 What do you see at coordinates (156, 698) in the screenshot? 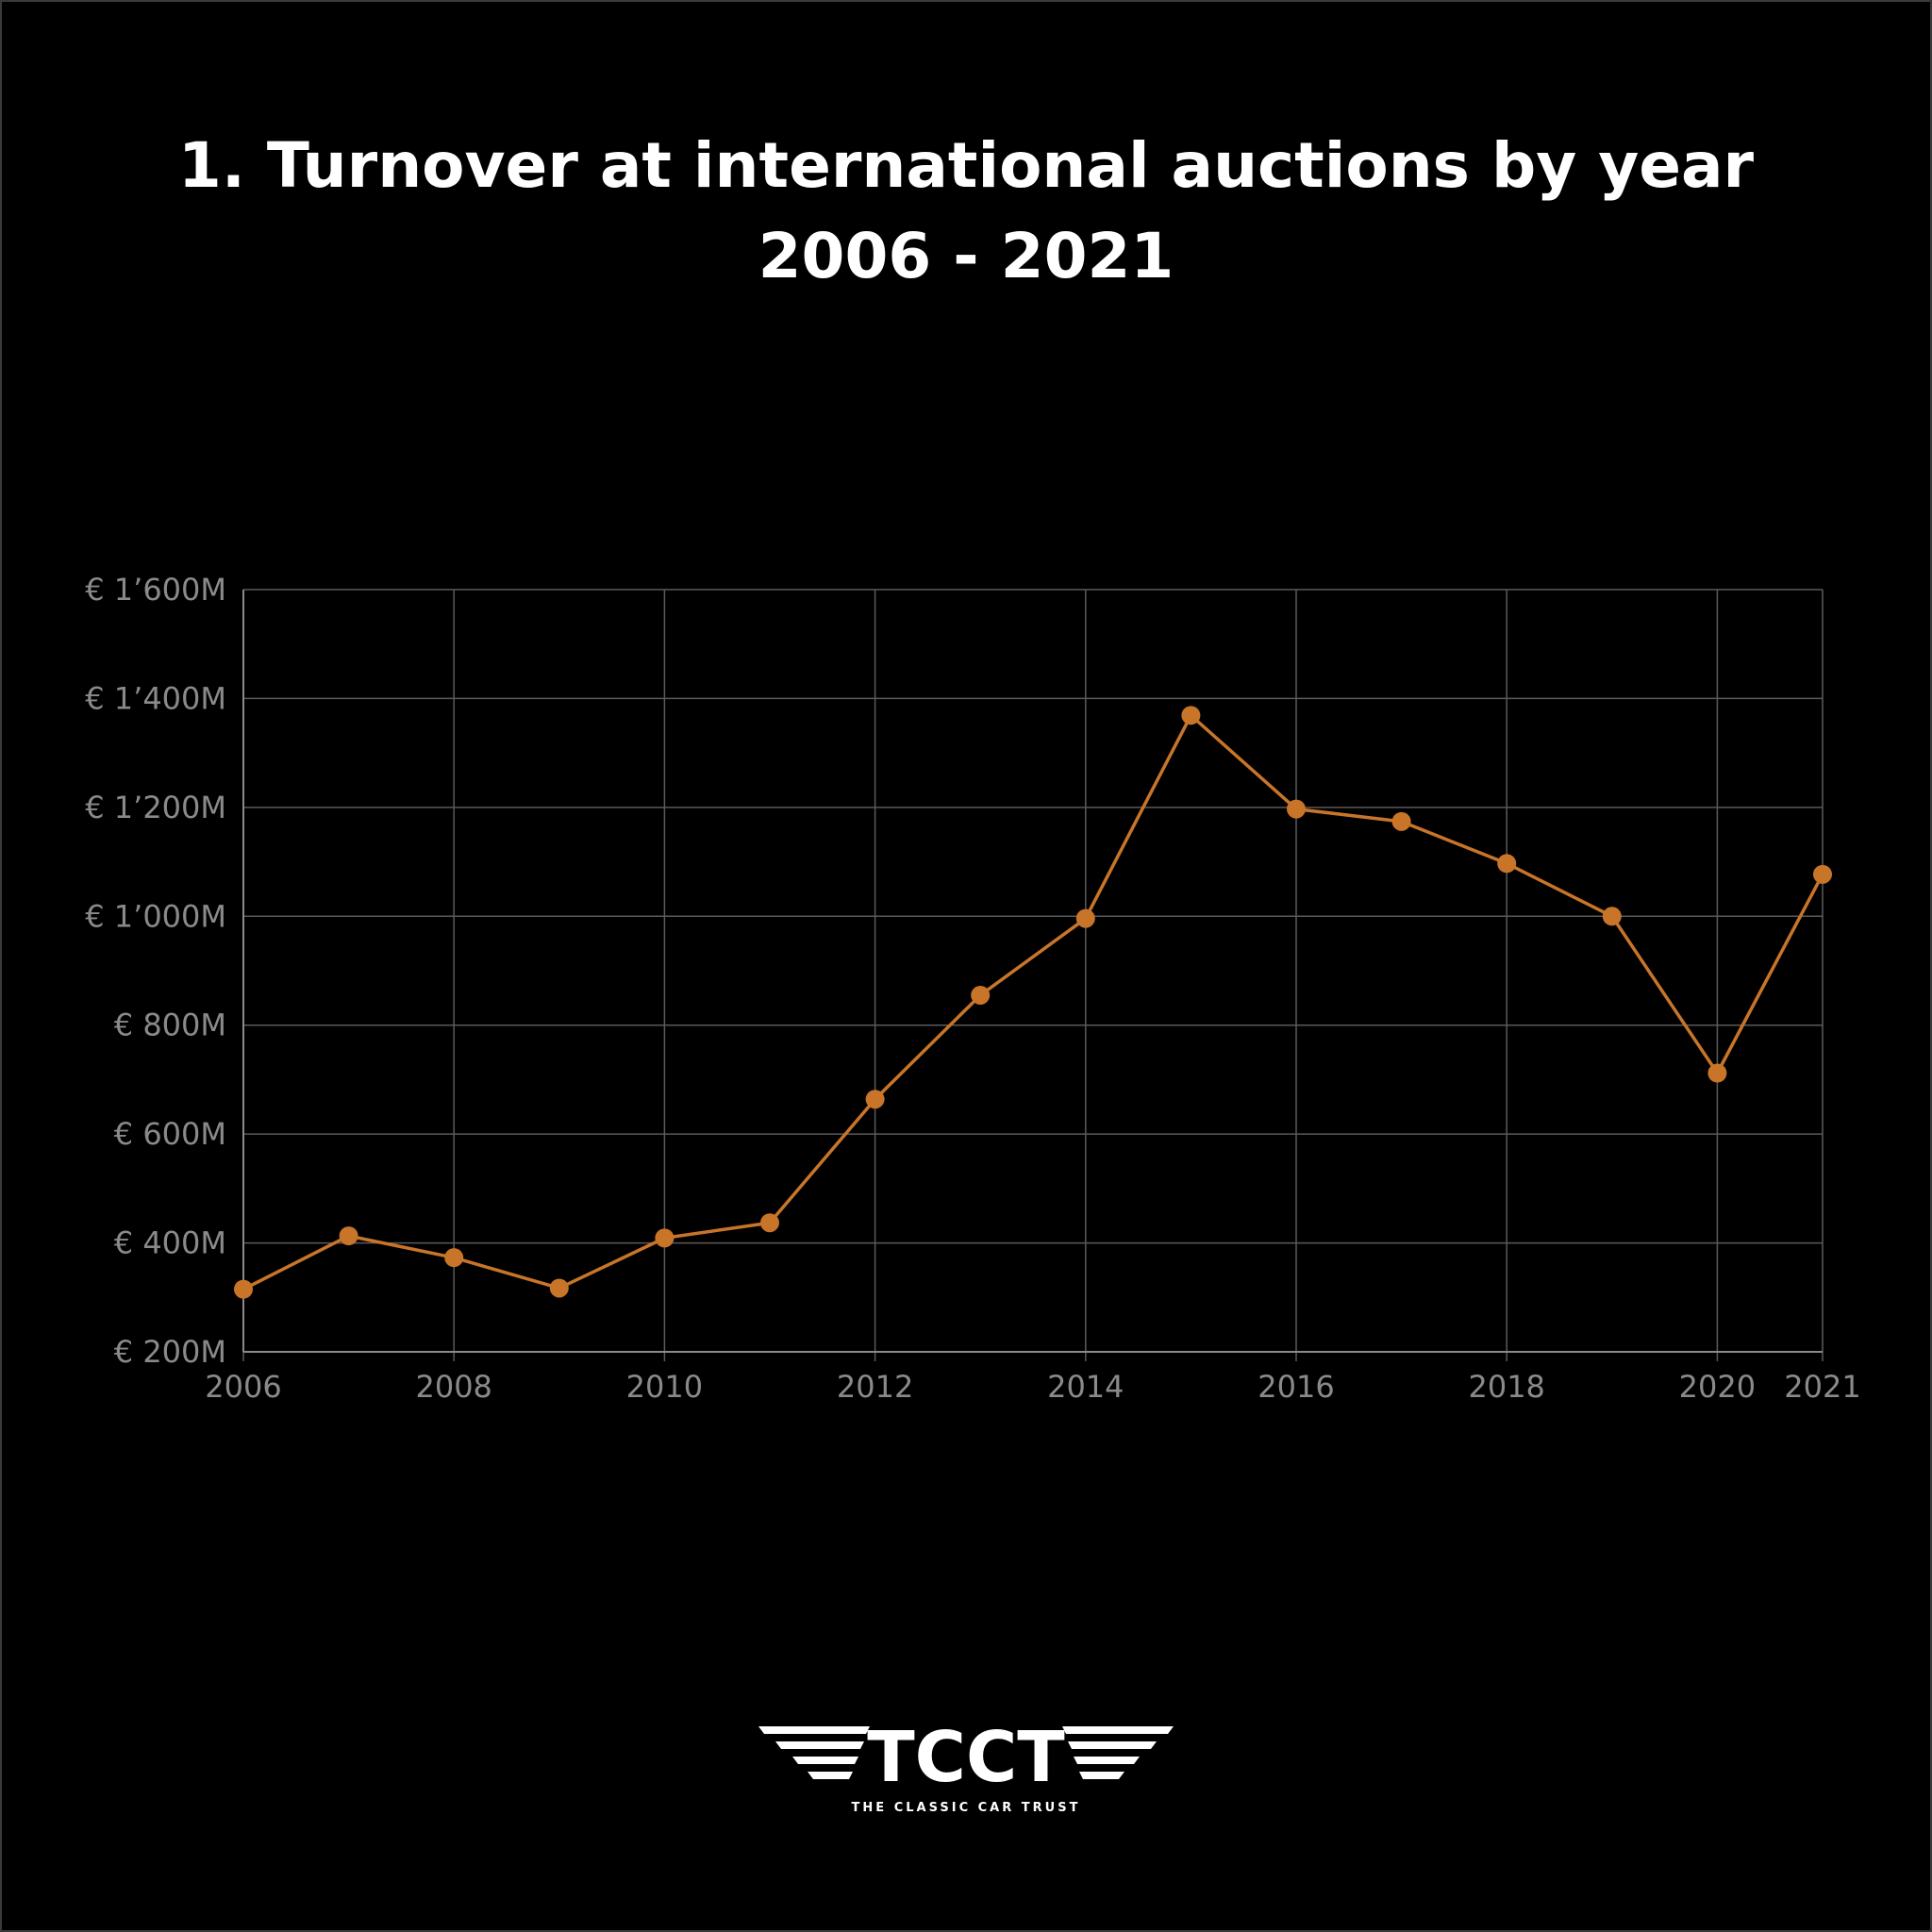
I see `y-tick-label: € 1’400M` at bounding box center [156, 698].